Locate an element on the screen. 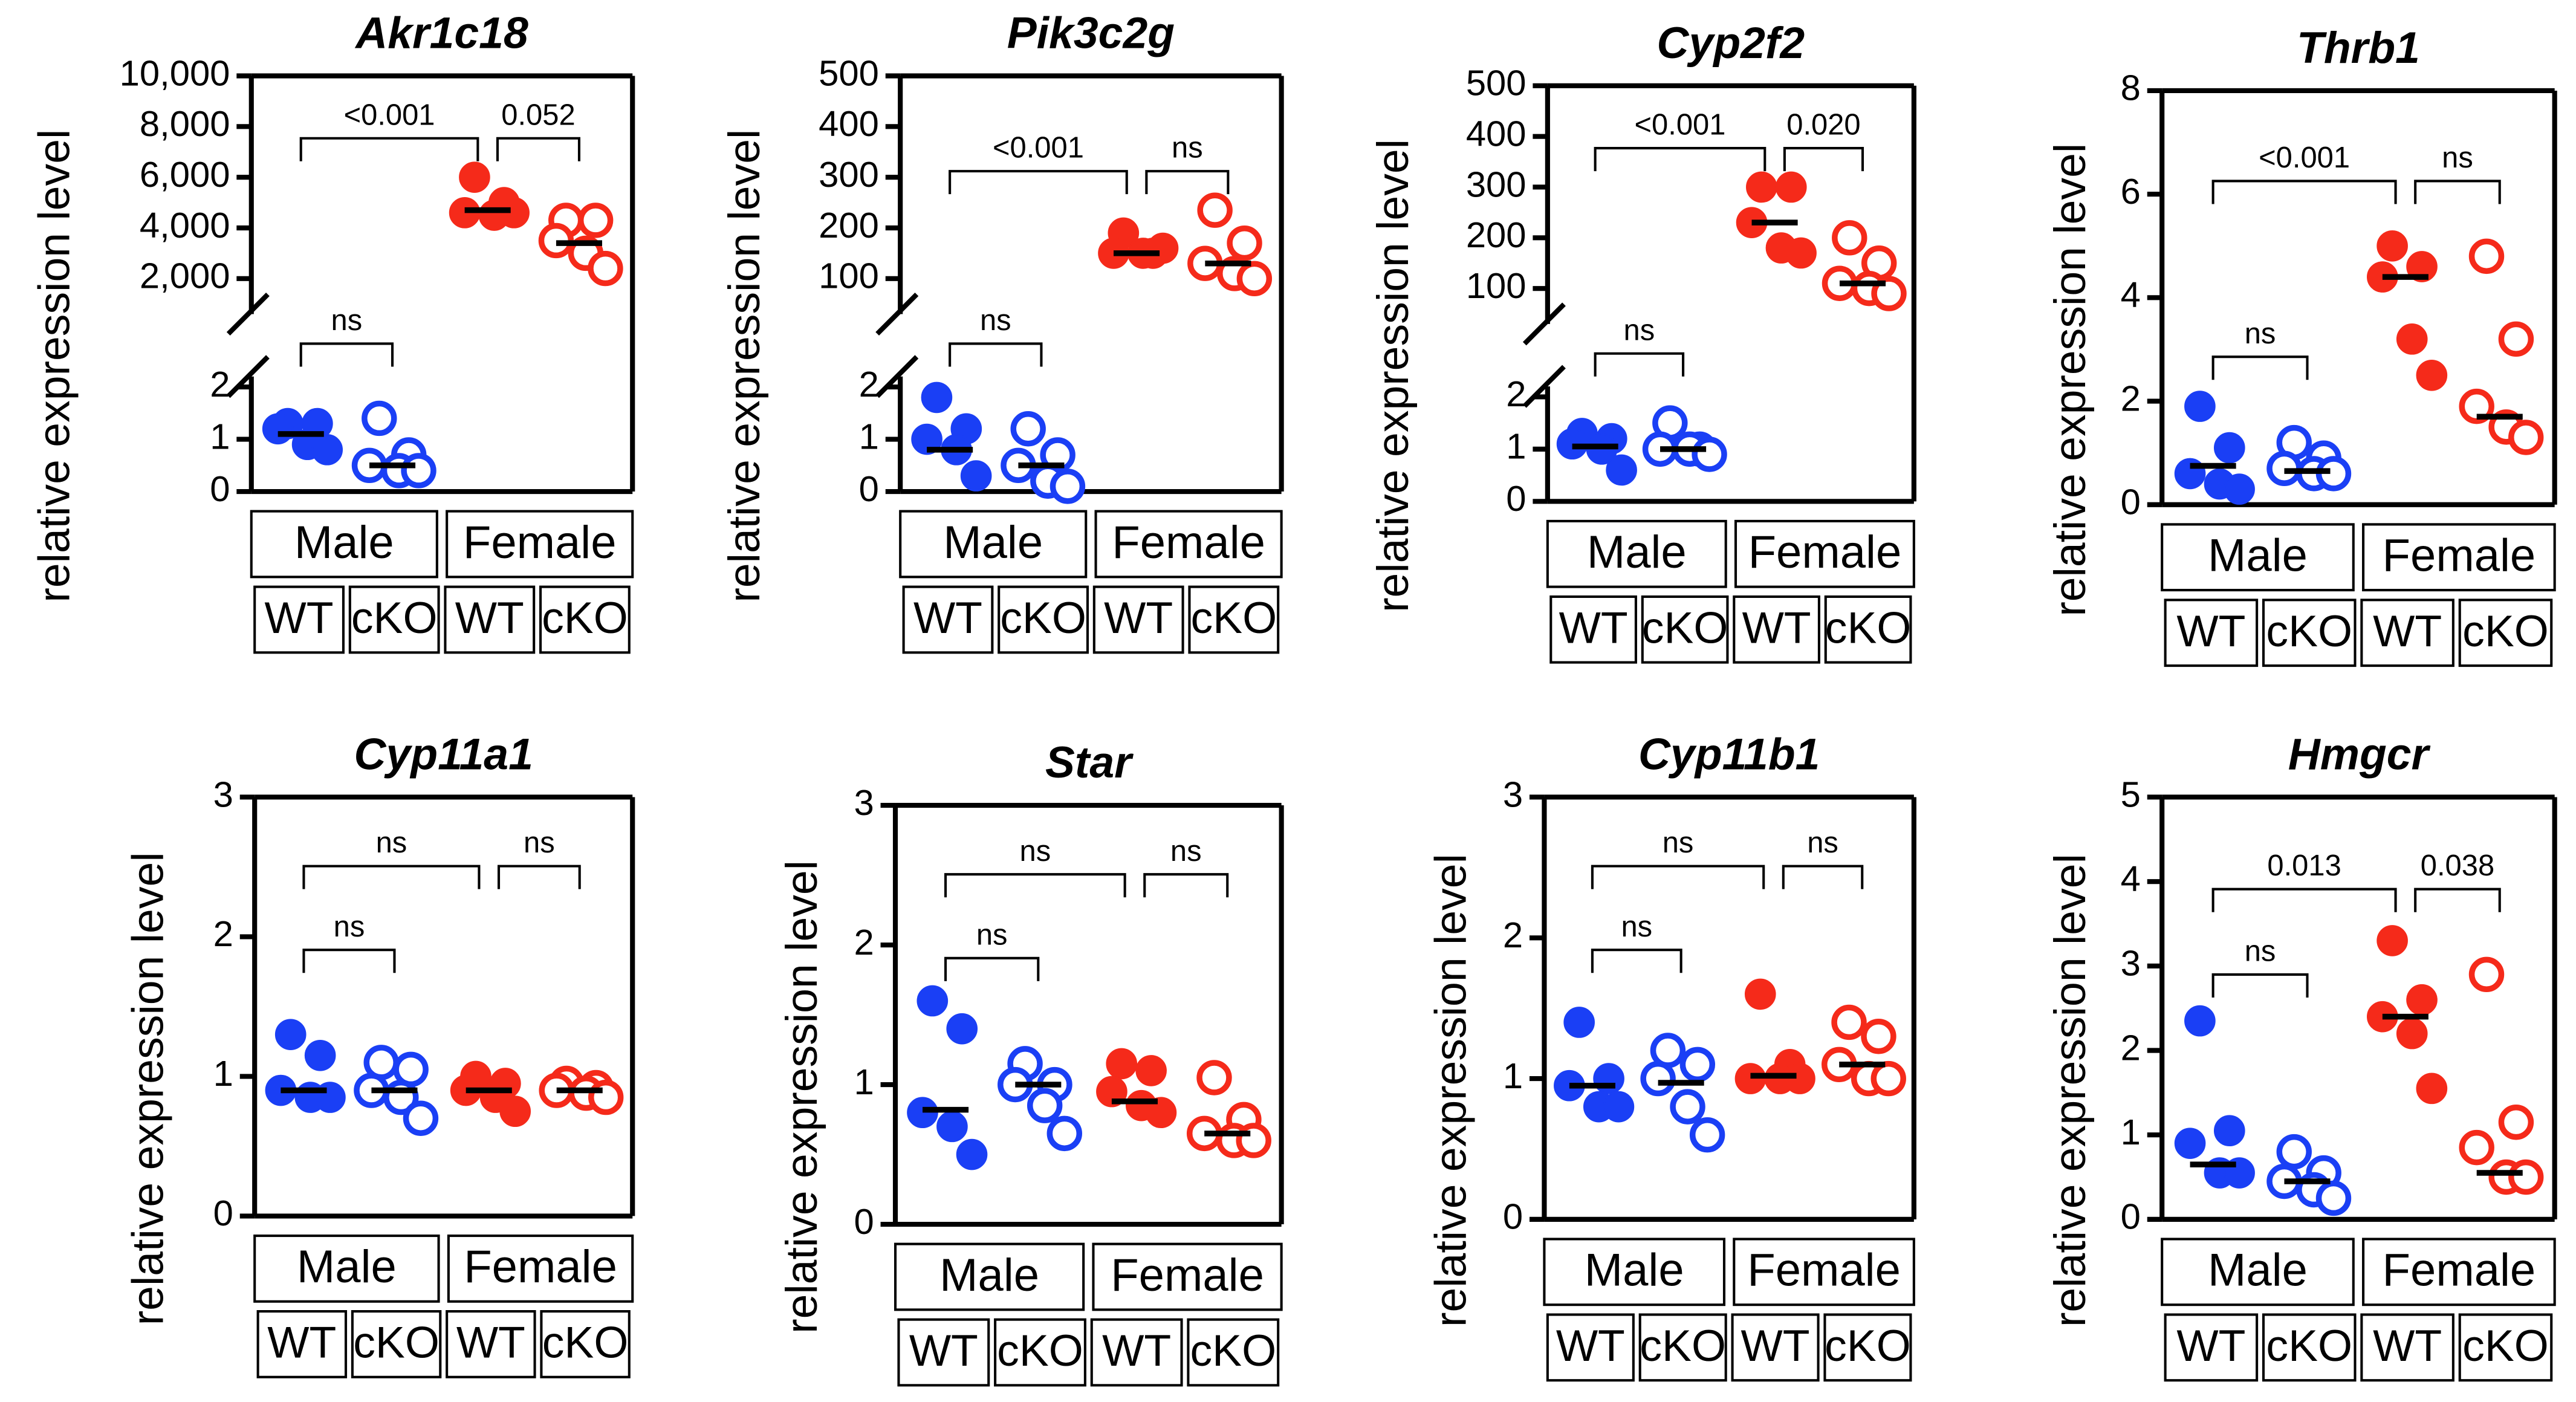 This screenshot has height=1402, width=2576. chart-title: Cyp2f2 is located at coordinates (1731, 43).